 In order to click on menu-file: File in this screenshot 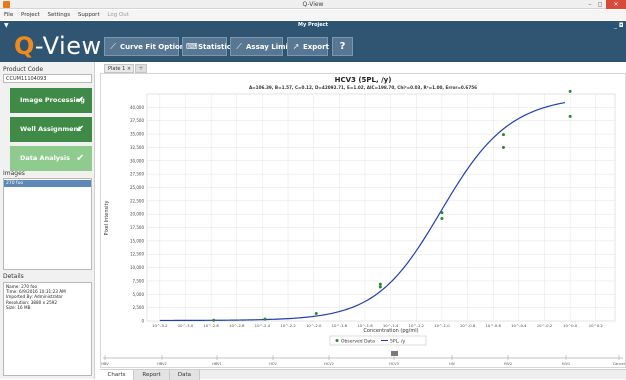, I will do `click(9, 15)`.